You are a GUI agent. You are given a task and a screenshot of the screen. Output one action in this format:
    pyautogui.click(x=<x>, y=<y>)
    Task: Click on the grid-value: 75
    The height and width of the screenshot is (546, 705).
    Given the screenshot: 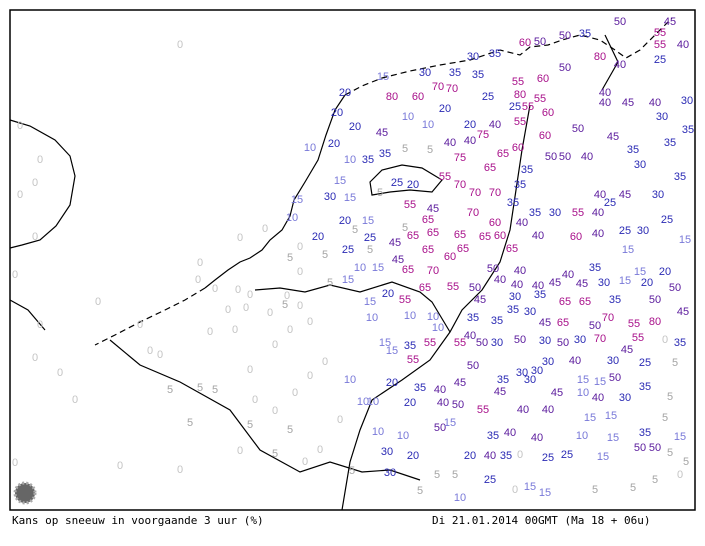 What is the action you would take?
    pyautogui.click(x=460, y=158)
    